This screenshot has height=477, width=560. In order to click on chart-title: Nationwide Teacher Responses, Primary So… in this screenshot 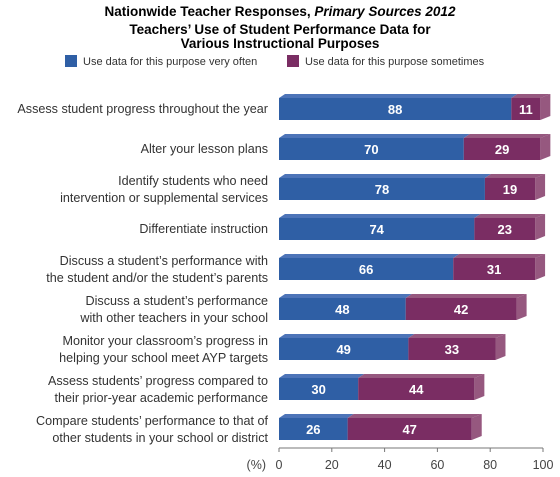, I will do `click(280, 11)`.